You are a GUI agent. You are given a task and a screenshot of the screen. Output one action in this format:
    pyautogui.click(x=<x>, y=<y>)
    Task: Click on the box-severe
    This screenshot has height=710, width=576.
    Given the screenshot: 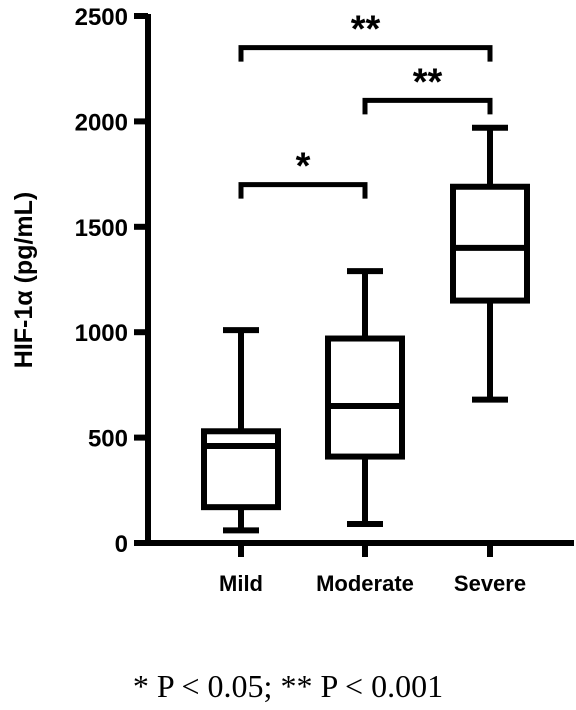 What is the action you would take?
    pyautogui.click(x=490, y=263)
    